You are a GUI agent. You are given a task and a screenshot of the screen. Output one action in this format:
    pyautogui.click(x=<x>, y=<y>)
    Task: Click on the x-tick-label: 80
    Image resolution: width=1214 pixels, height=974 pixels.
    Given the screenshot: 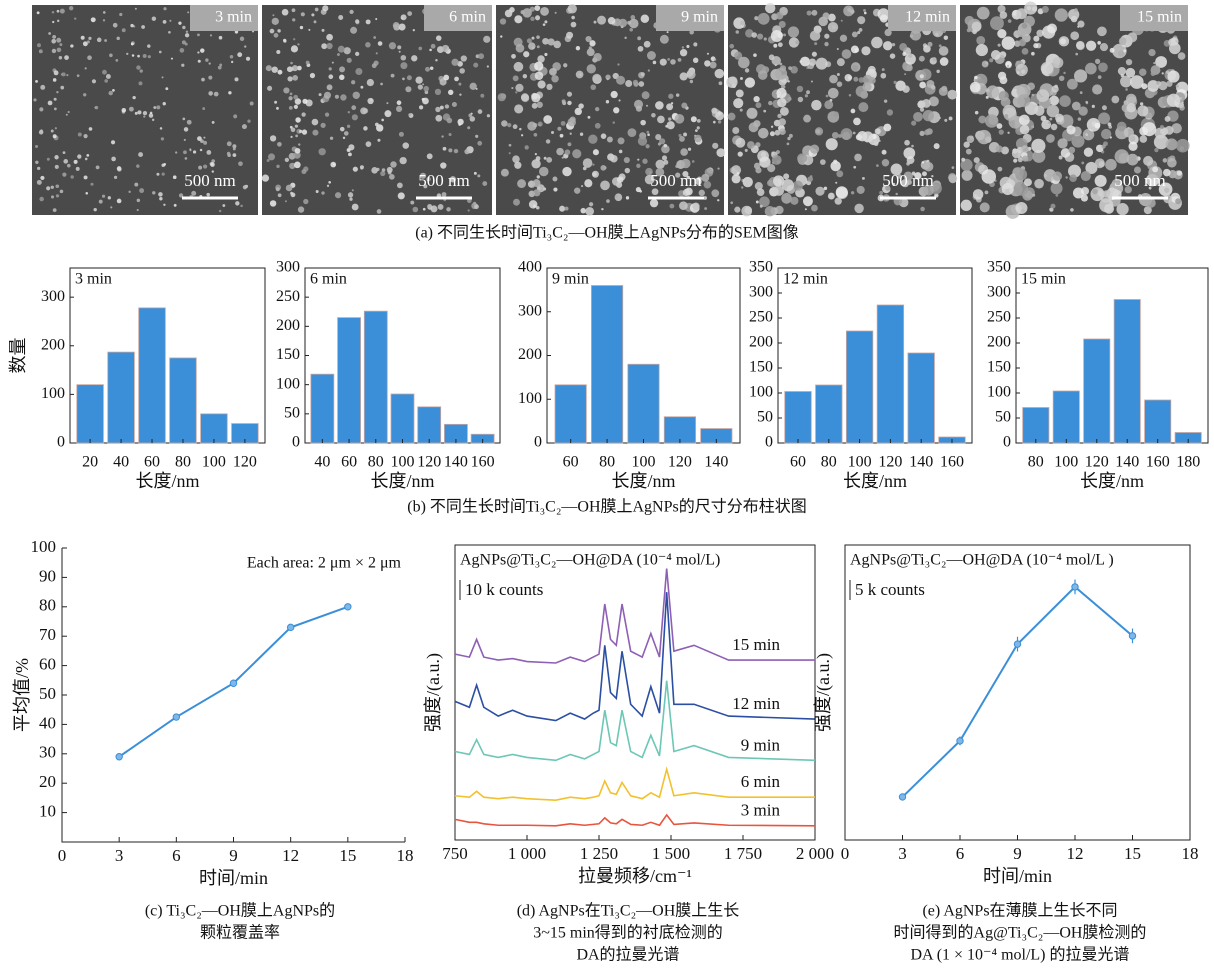 What is the action you would take?
    pyautogui.click(x=829, y=462)
    